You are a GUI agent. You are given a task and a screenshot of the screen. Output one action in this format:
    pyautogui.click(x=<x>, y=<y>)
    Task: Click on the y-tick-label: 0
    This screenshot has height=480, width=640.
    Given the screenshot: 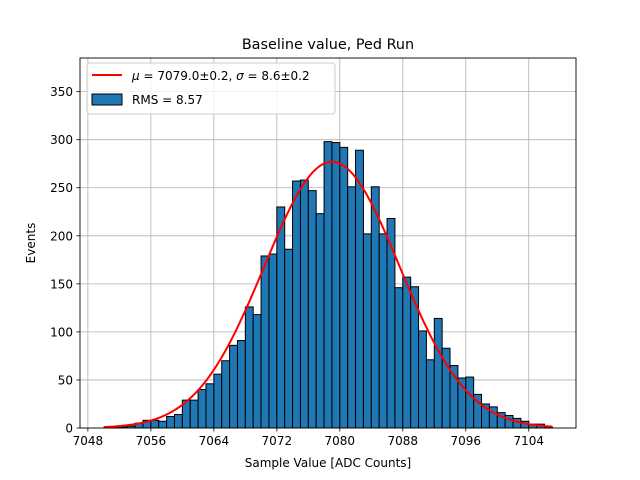 What is the action you would take?
    pyautogui.click(x=69, y=429)
    